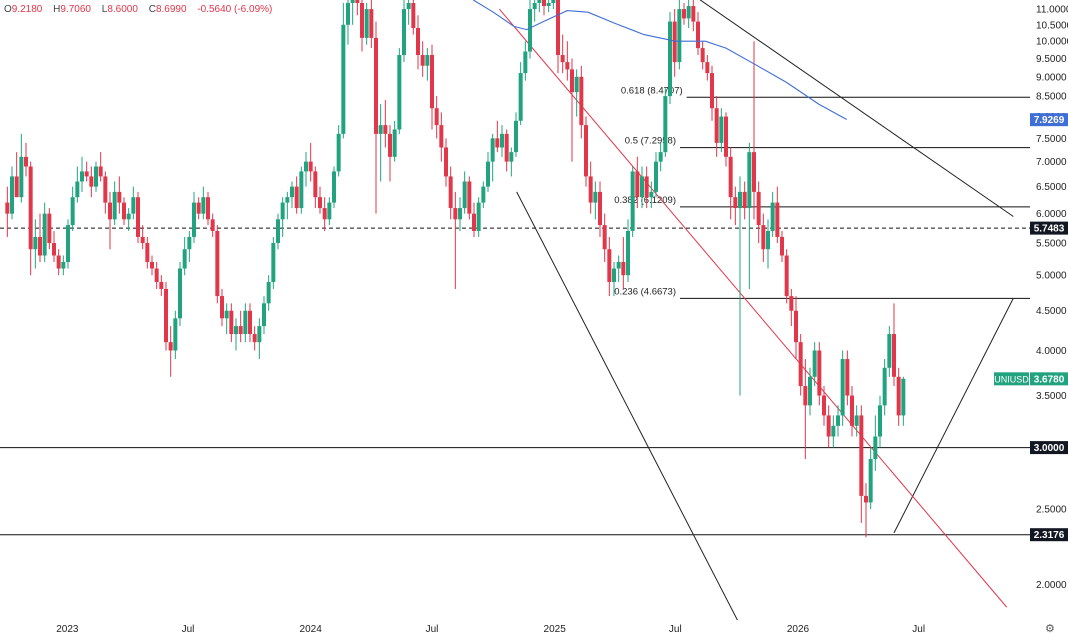 The image size is (1068, 638). What do you see at coordinates (1052, 10) in the screenshot?
I see `y-tick-label: 11.0000` at bounding box center [1052, 10].